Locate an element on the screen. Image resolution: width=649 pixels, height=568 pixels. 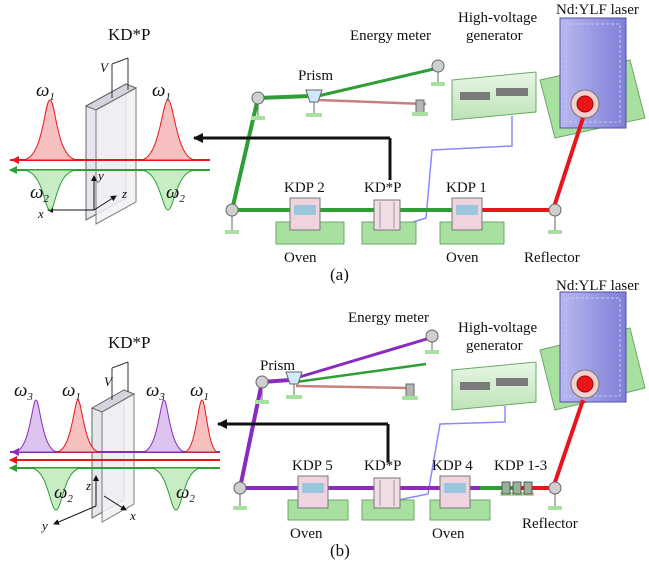
prism-b is located at coordinates (294, 385).